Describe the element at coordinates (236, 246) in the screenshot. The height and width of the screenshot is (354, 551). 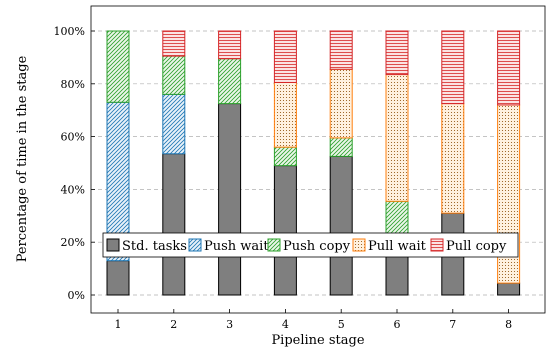
I see `legend-label: Push wait` at that location.